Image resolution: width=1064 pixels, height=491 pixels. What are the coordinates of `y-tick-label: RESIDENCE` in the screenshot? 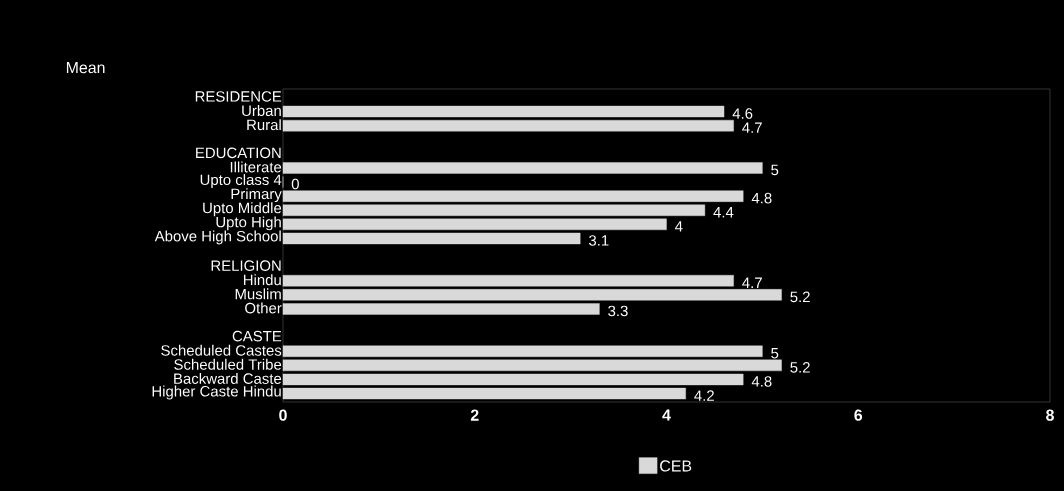 It's located at (238, 96).